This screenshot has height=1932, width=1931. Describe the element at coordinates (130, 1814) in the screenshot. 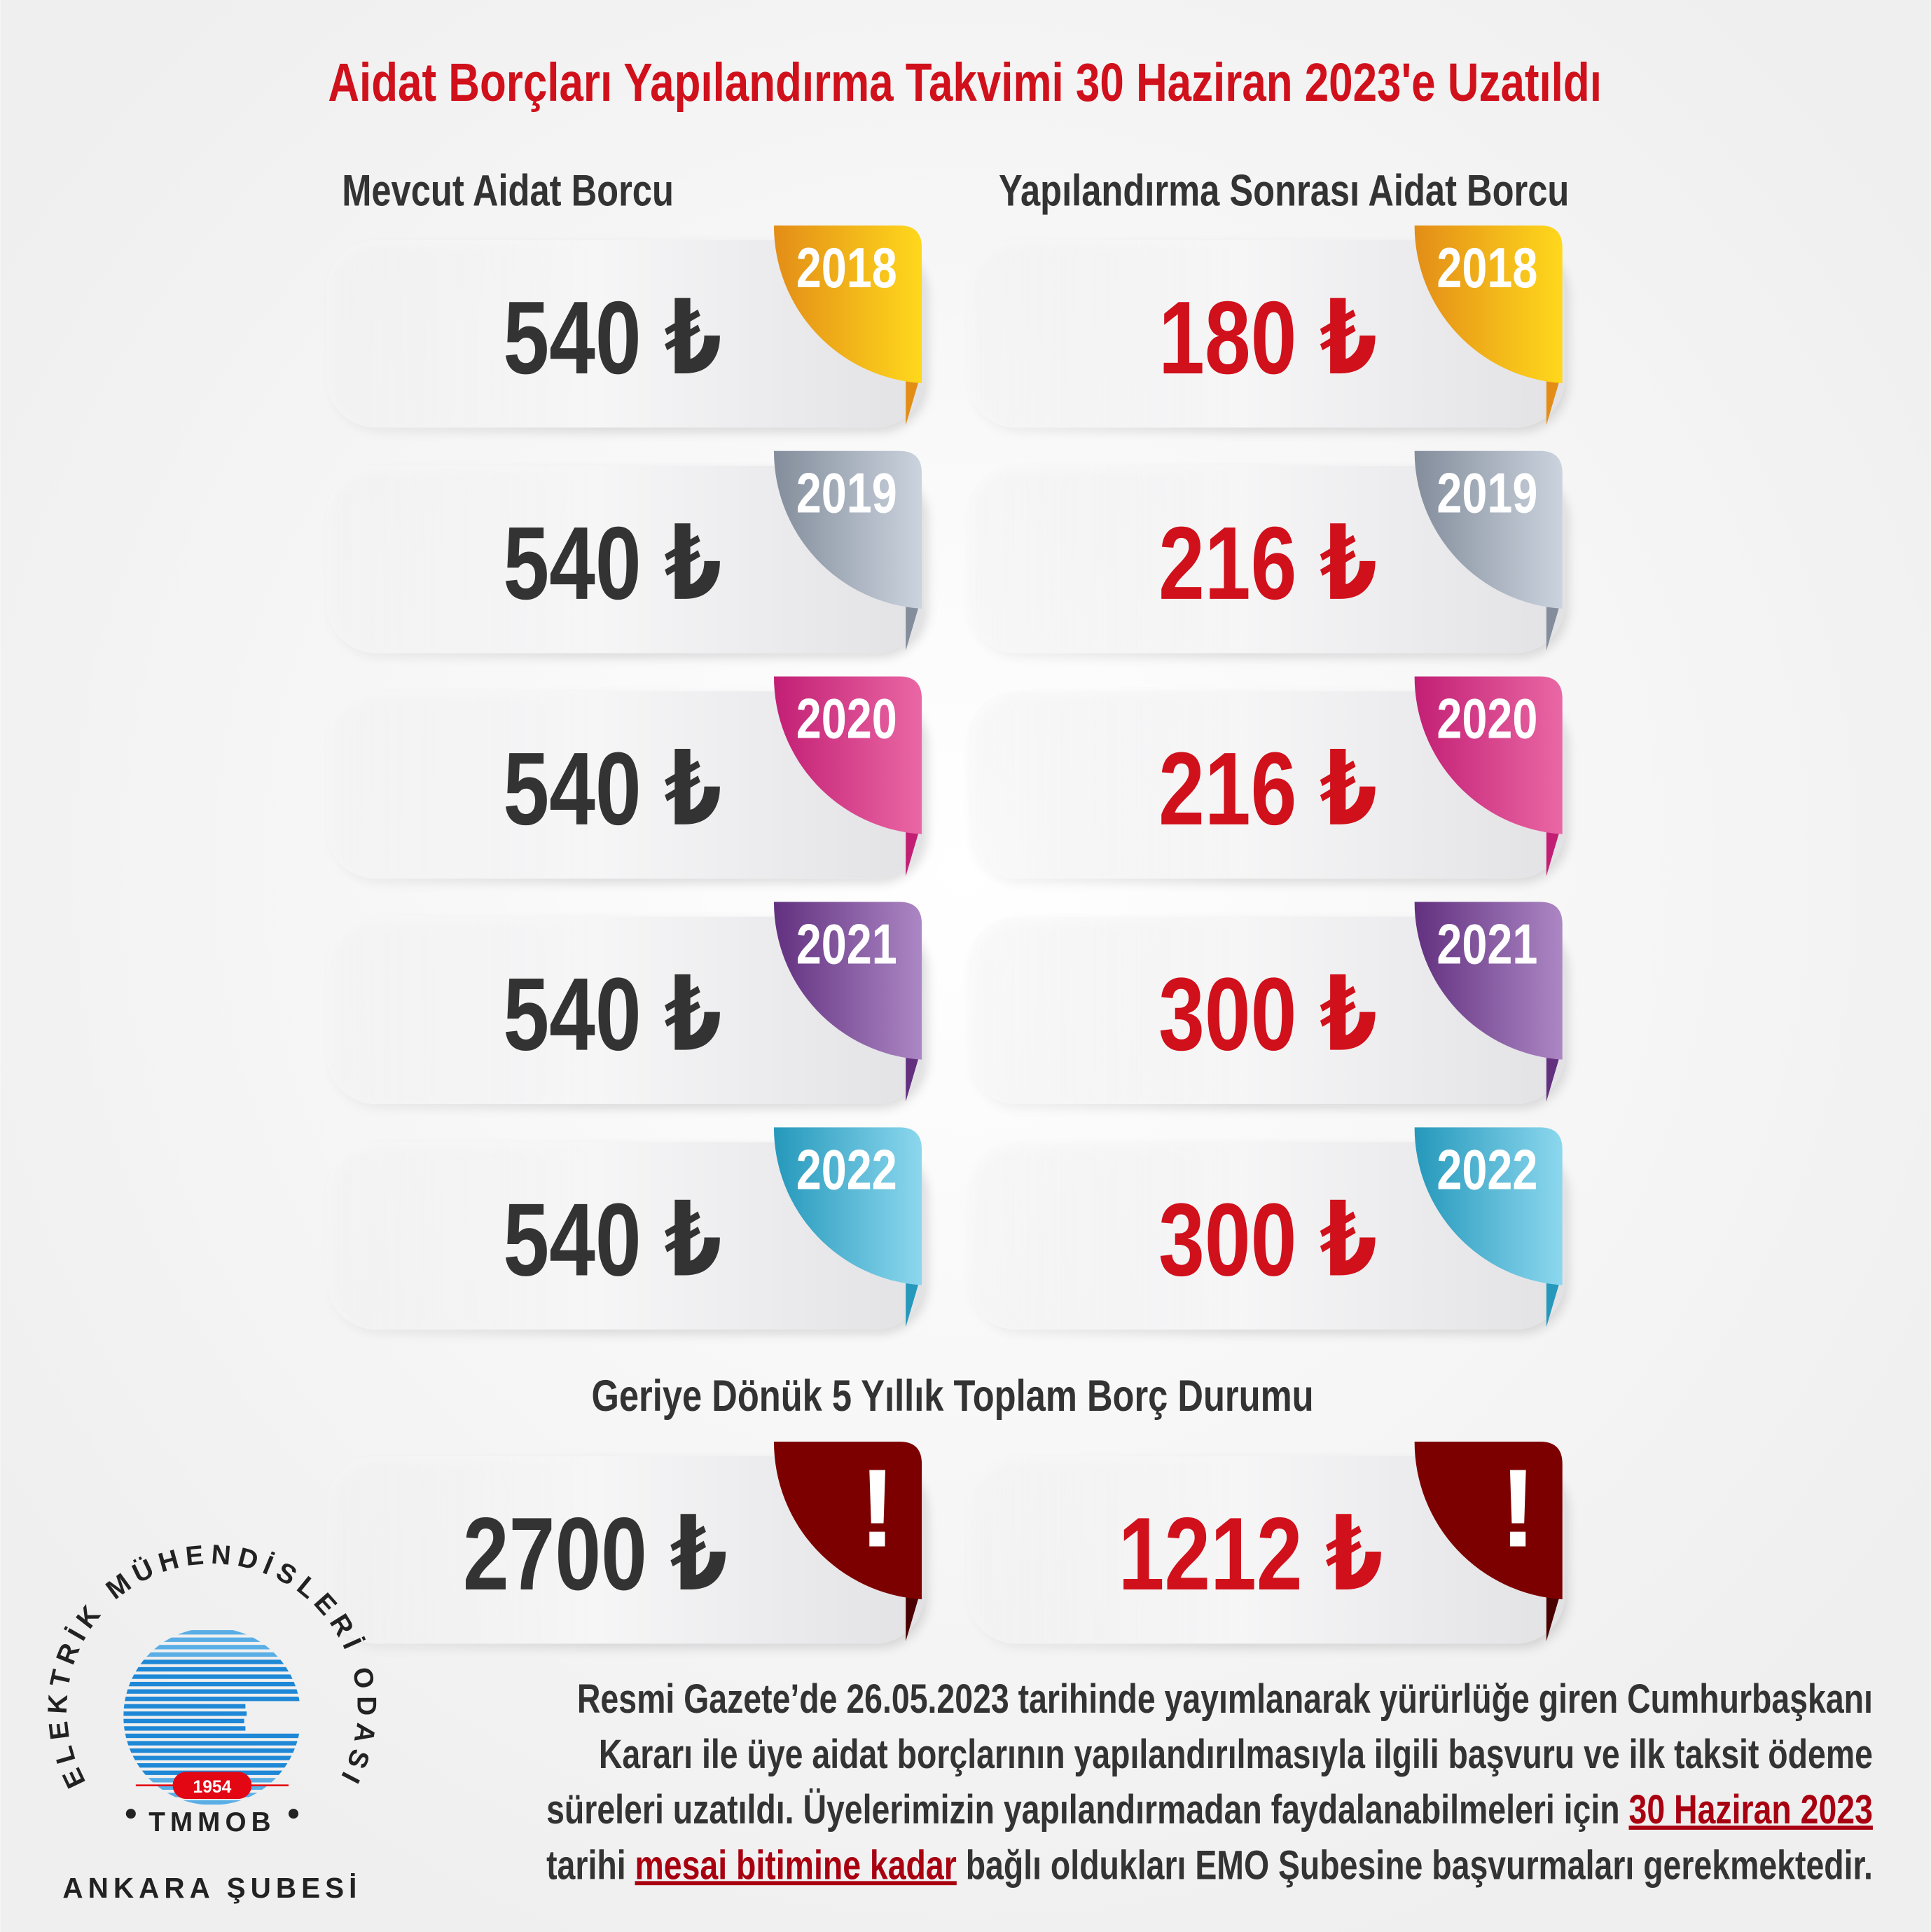

I see `logo-dot` at that location.